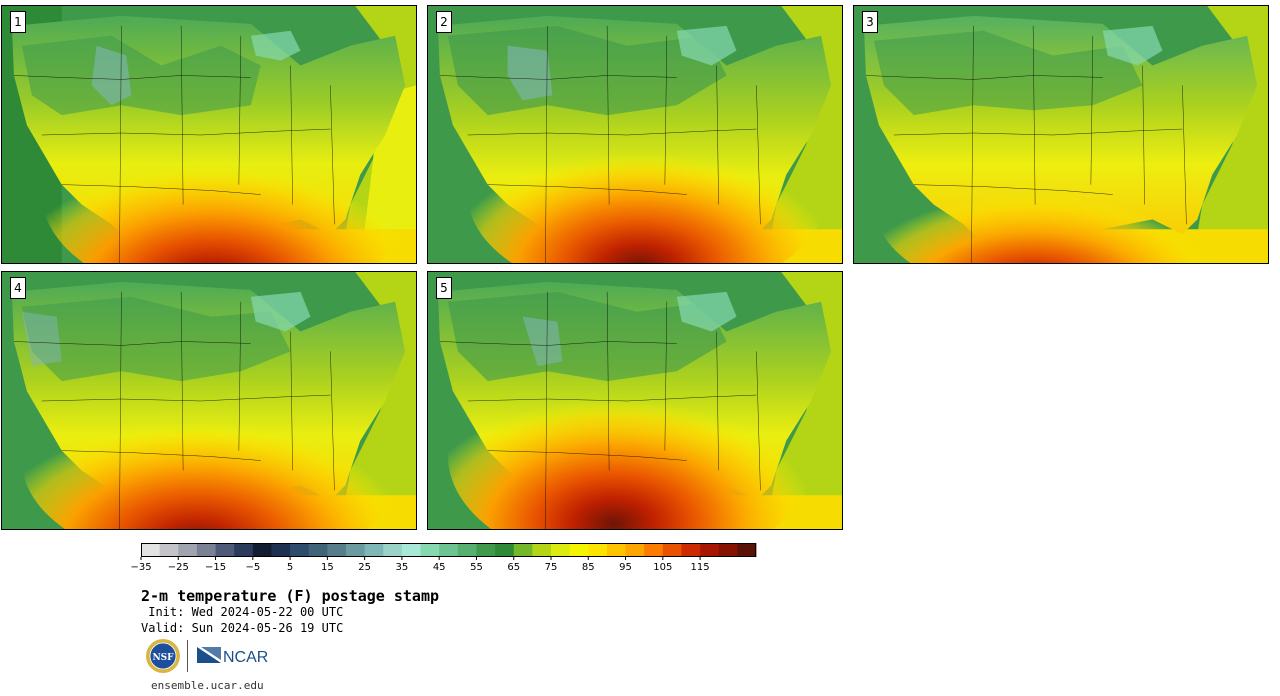 The width and height of the screenshot is (1280, 696). I want to click on colorbar-swatches, so click(449, 550).